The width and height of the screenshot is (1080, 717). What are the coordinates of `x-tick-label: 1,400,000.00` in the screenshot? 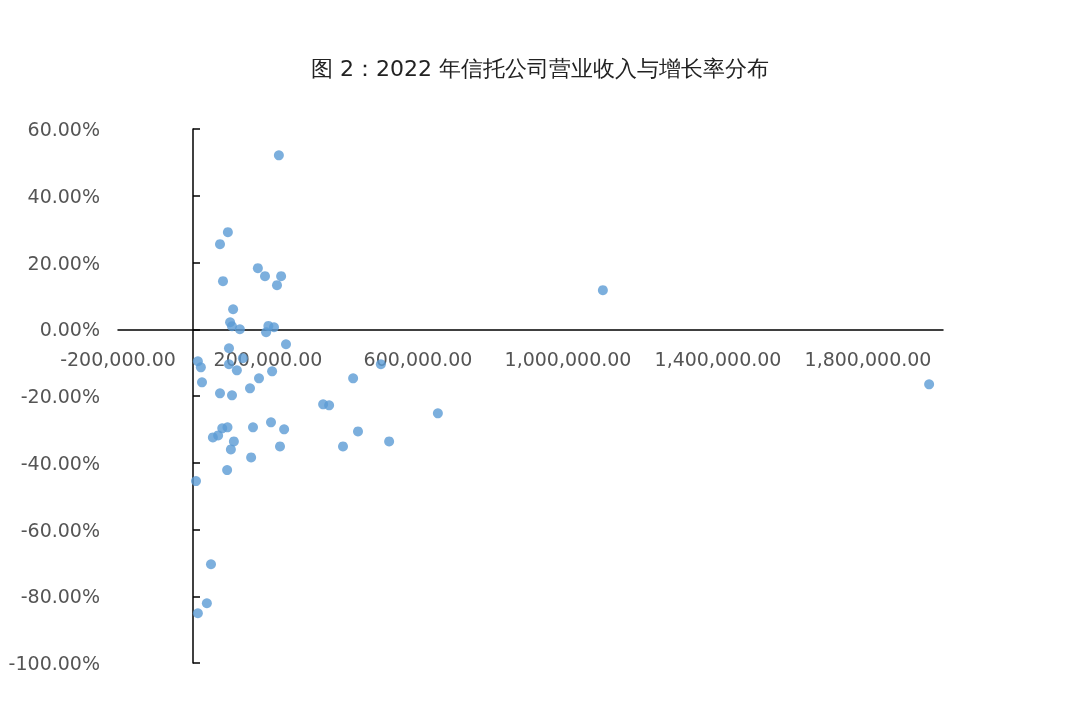 It's located at (718, 358).